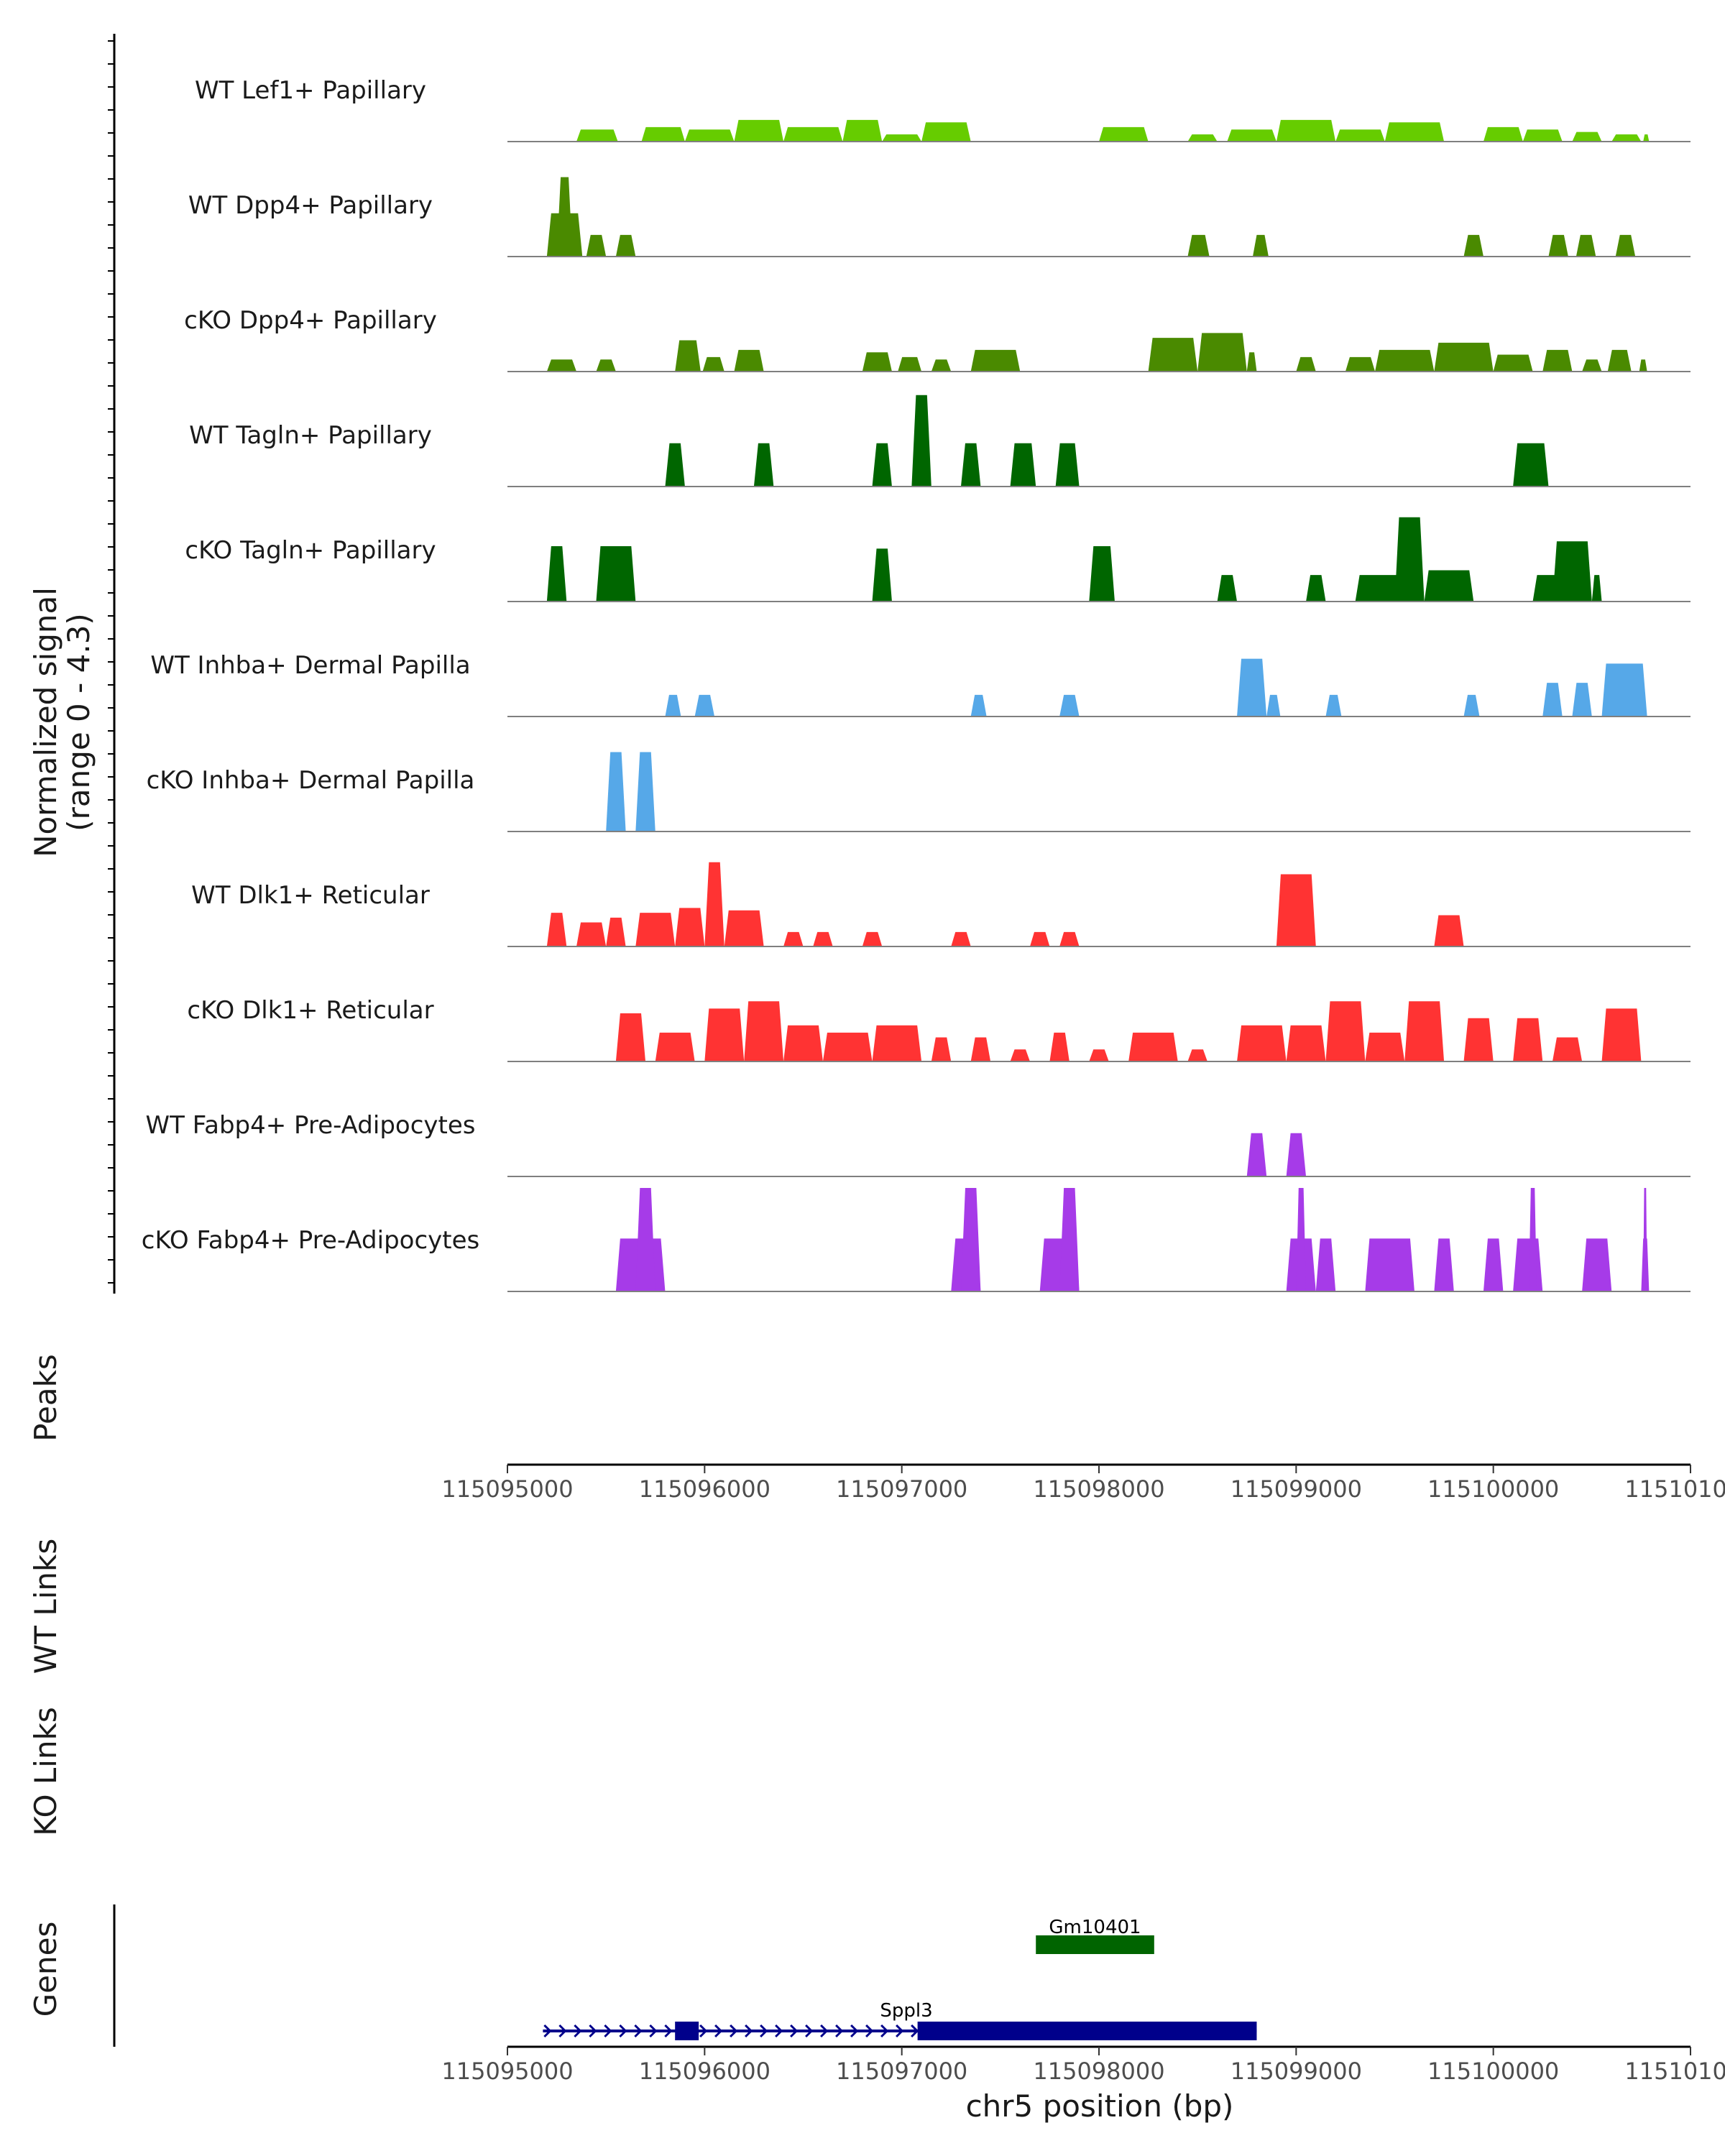  What do you see at coordinates (310, 205) in the screenshot?
I see `track-label: WT Dpp4+ Papillary` at bounding box center [310, 205].